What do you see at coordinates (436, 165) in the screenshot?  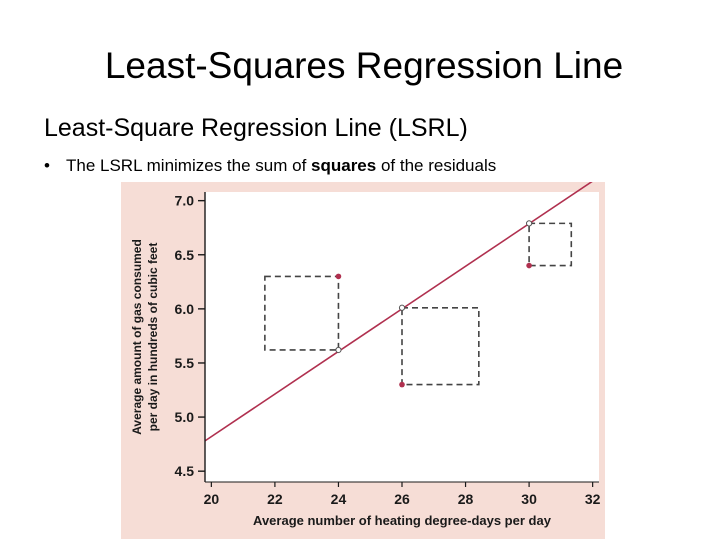 I see `bullet-text-after: of the residuals` at bounding box center [436, 165].